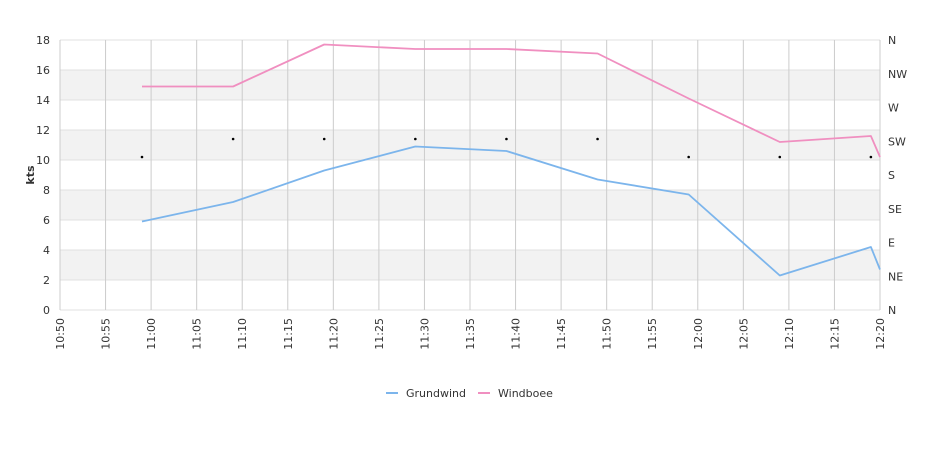 This screenshot has width=940, height=454. I want to click on y-tick-label: 10, so click(43, 160).